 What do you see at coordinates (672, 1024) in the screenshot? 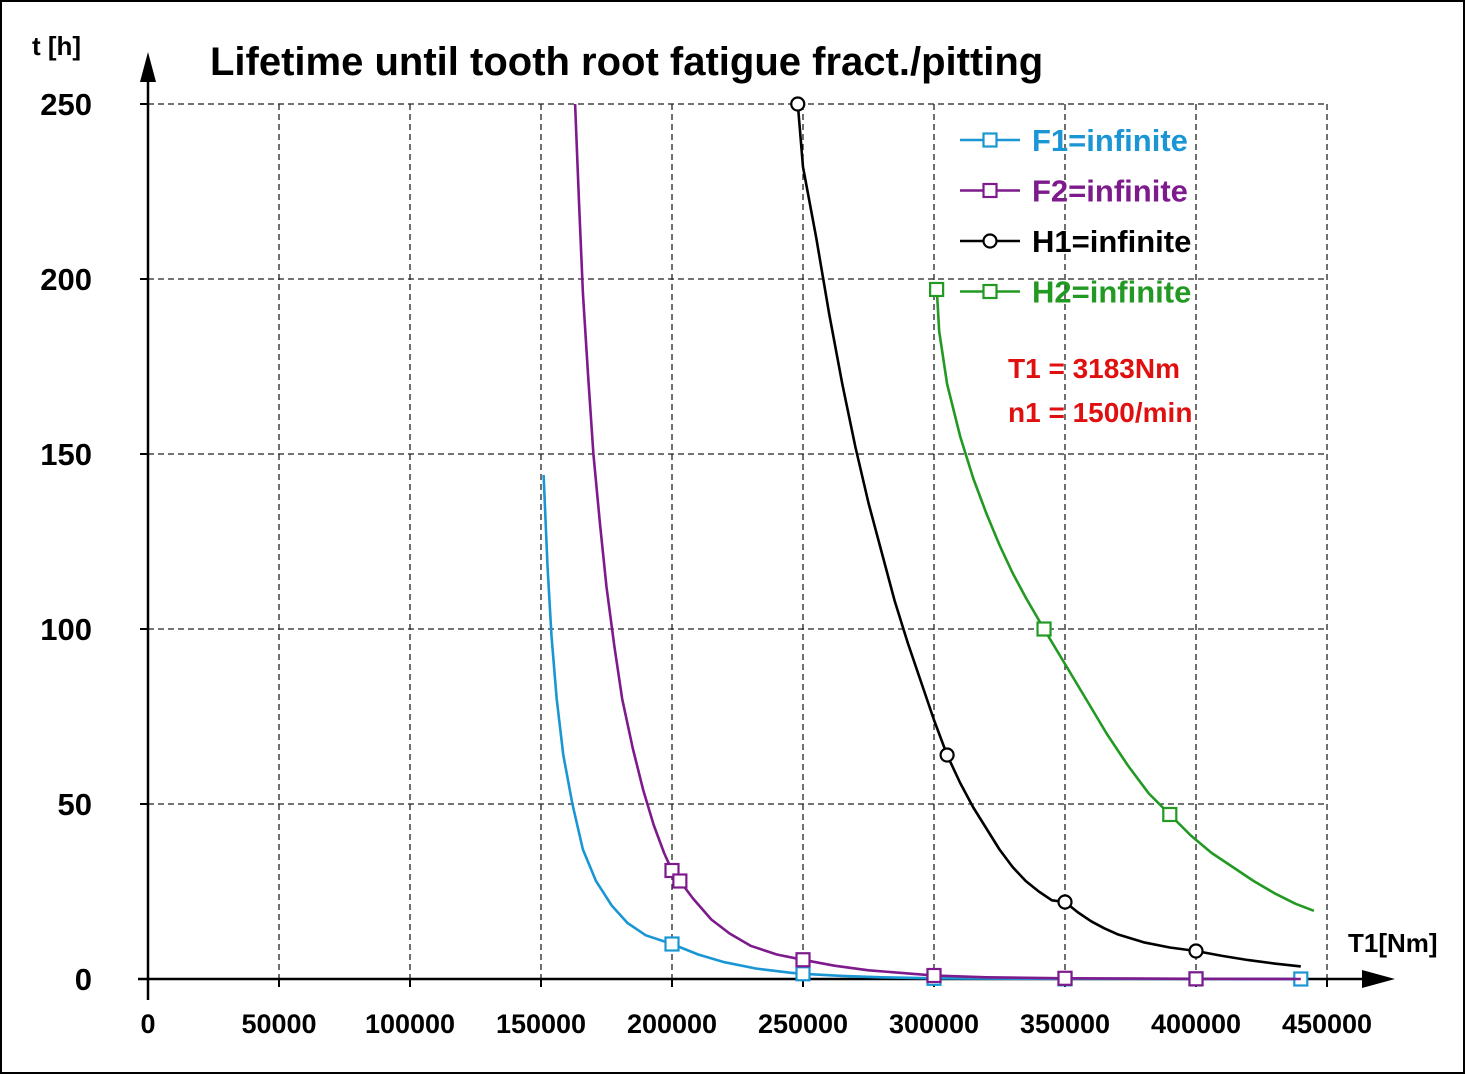
I see `x-tick-label: 200000` at bounding box center [672, 1024].